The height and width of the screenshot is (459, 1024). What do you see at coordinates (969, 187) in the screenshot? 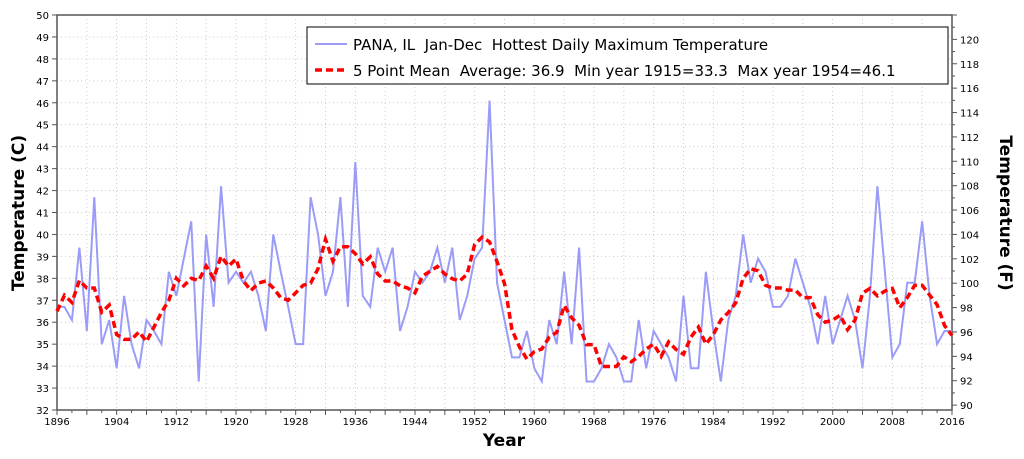
I see `y-right-tick-label: 108` at bounding box center [969, 187].